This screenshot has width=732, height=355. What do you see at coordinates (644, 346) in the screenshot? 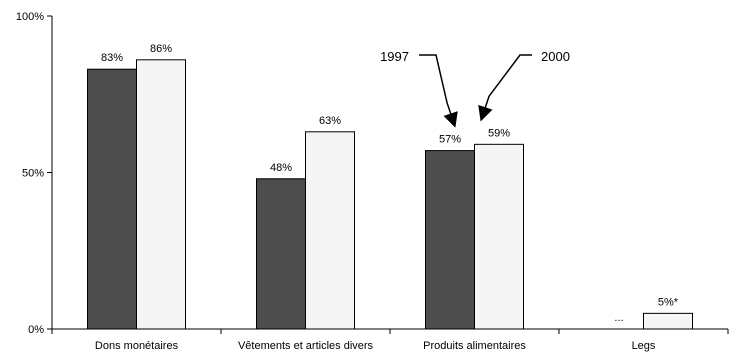
I see `x-tick-label: Legs` at bounding box center [644, 346].